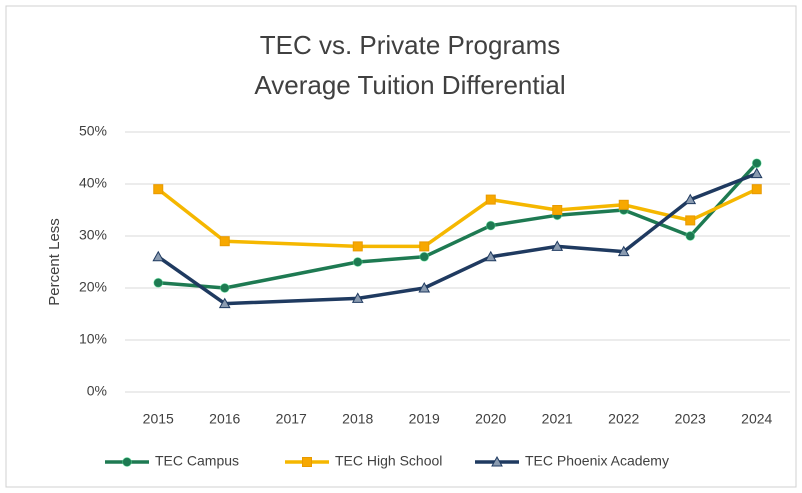 The width and height of the screenshot is (802, 493). What do you see at coordinates (388, 461) in the screenshot?
I see `legend-label: TEC High School` at bounding box center [388, 461].